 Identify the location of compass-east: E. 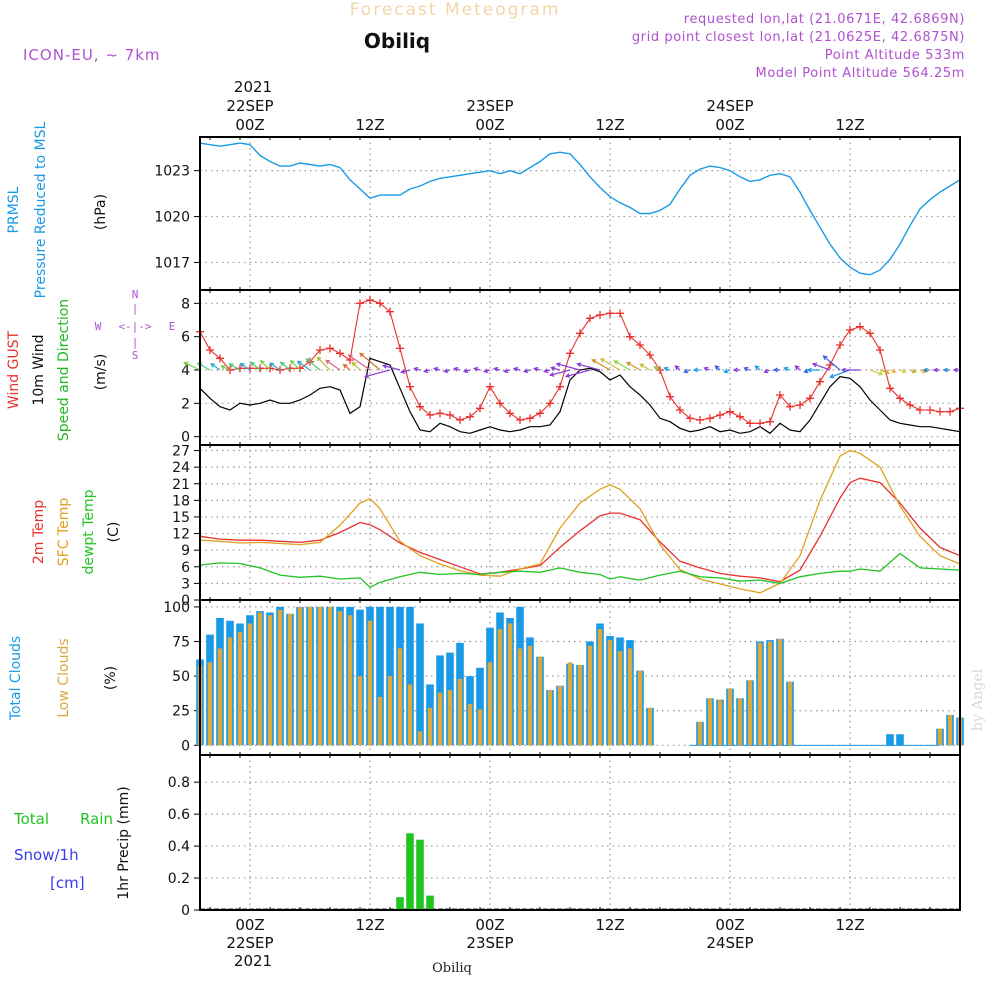
(172, 326).